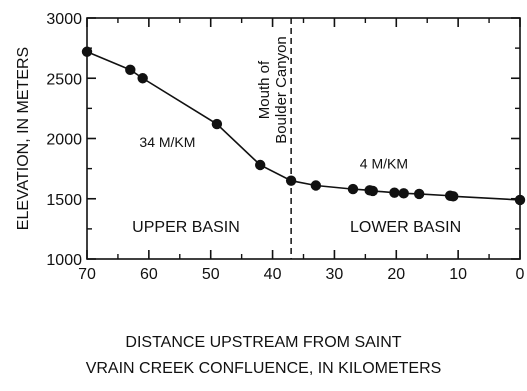  Describe the element at coordinates (64, 140) in the screenshot. I see `y-tick-label: 2000` at that location.